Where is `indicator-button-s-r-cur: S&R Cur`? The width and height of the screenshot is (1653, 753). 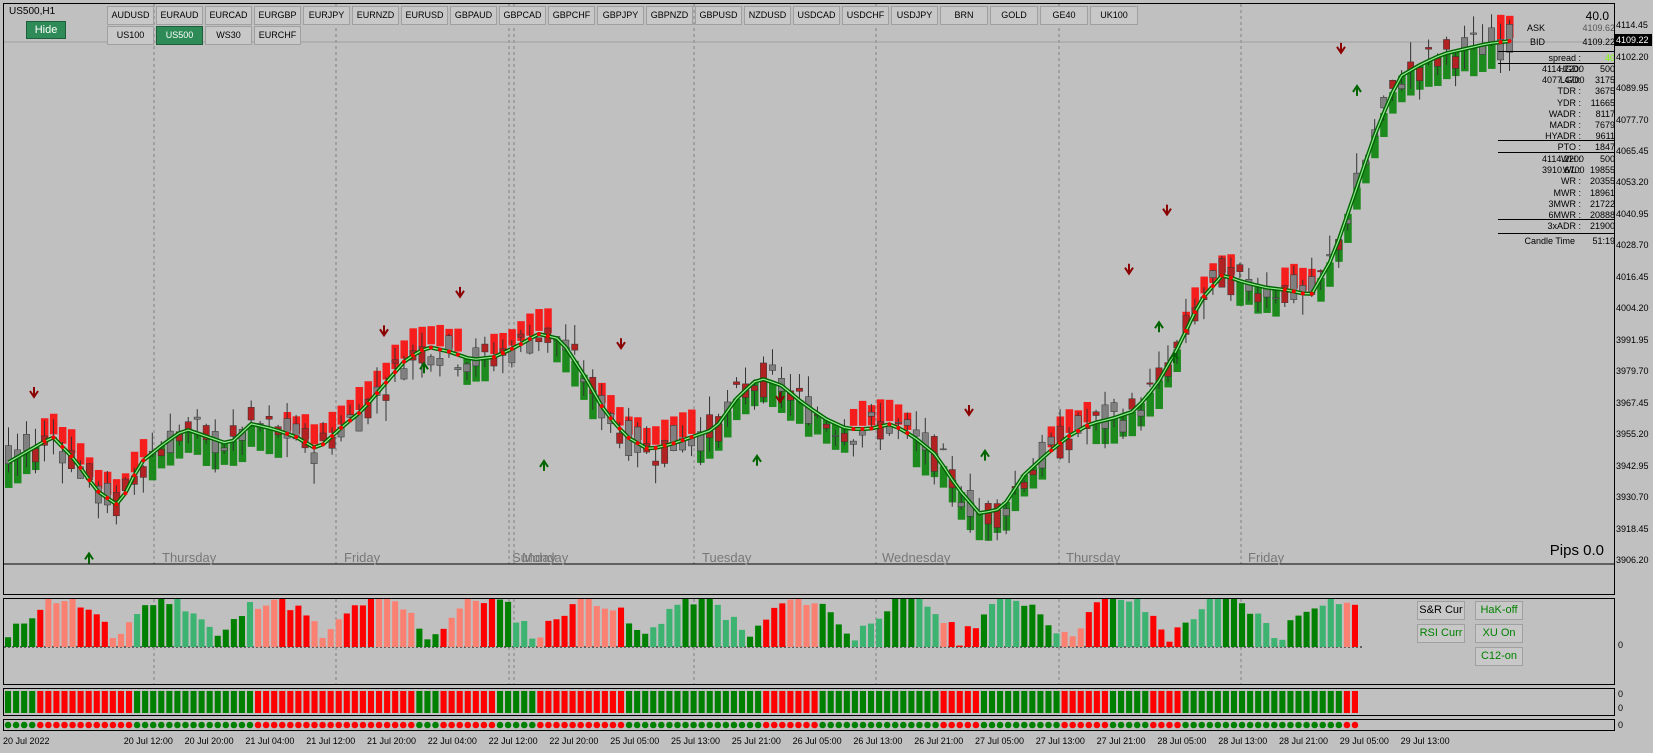 indicator-button-s-r-cur: S&R Cur is located at coordinates (1441, 610).